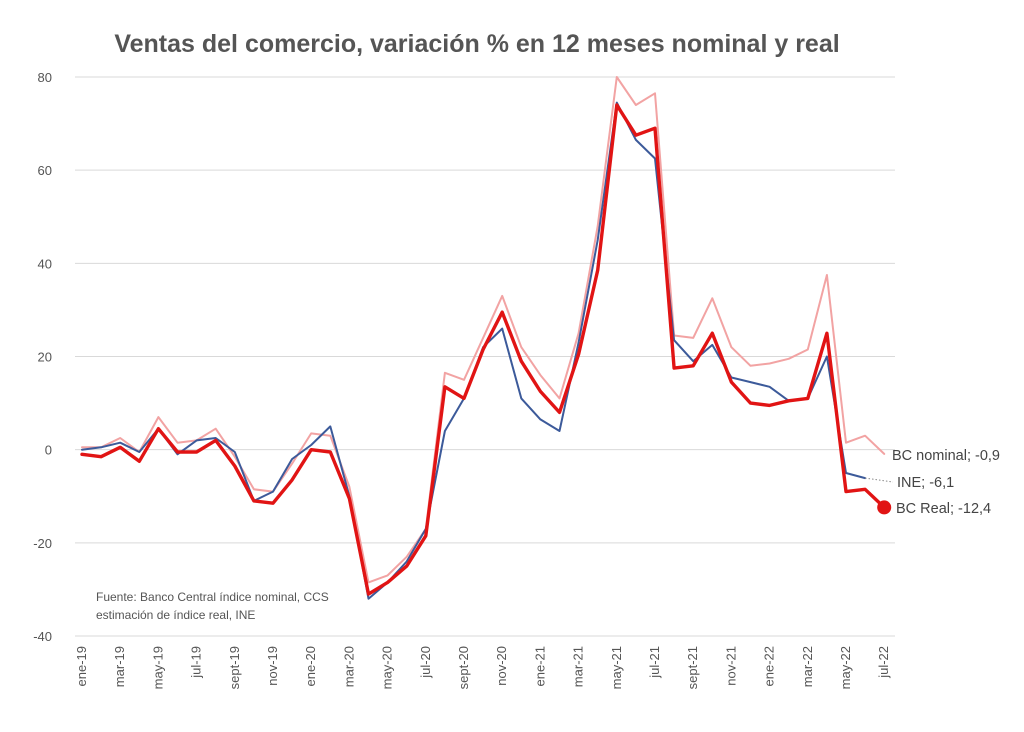 The height and width of the screenshot is (732, 1024). I want to click on x-tick-label: may-20, so click(387, 667).